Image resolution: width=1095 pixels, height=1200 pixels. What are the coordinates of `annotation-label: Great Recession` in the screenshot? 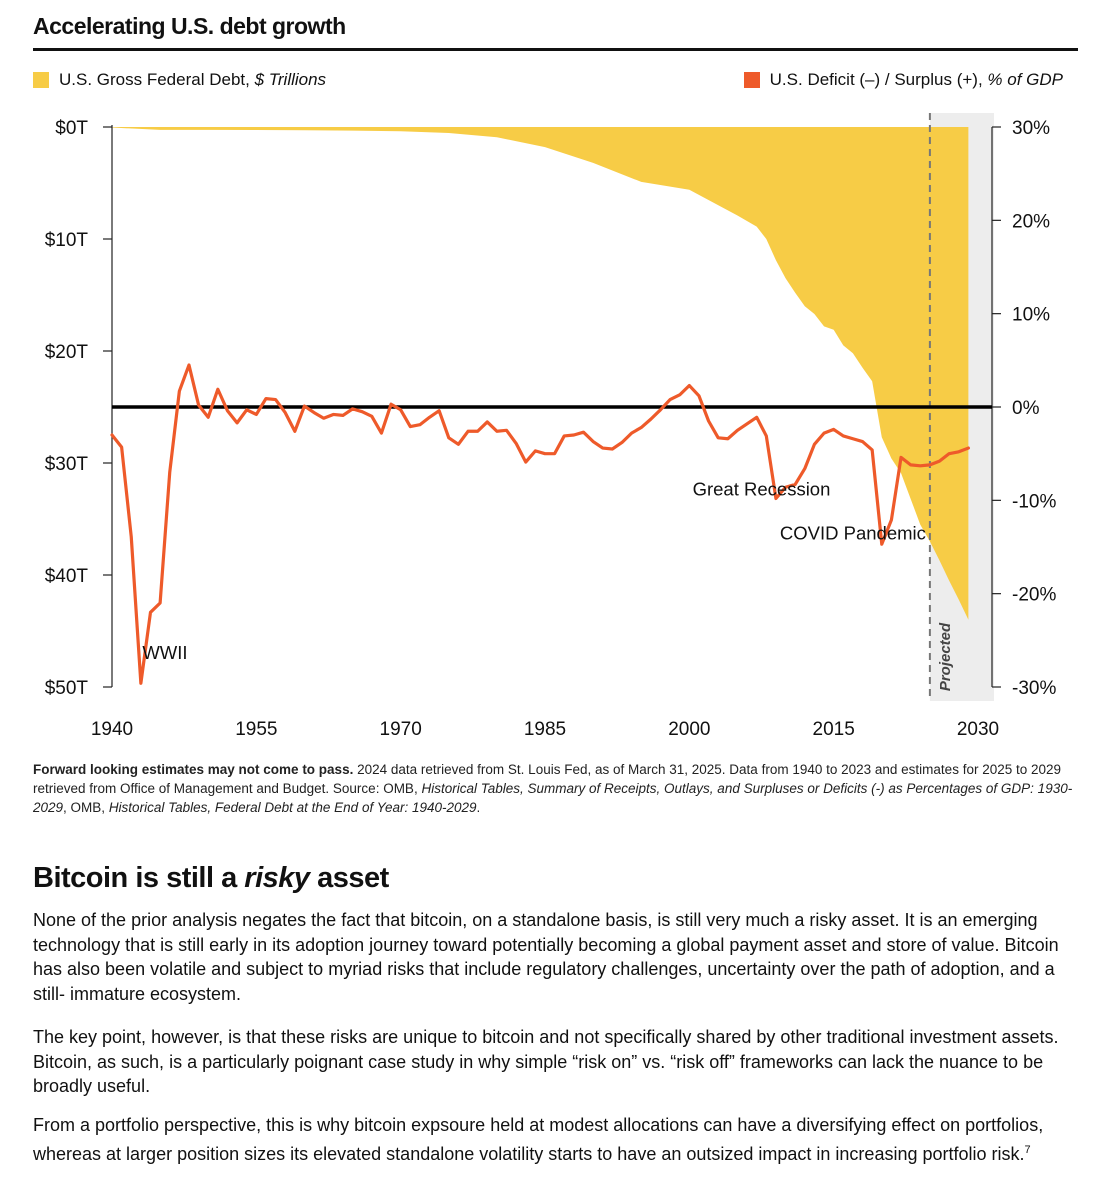 It's located at (762, 489).